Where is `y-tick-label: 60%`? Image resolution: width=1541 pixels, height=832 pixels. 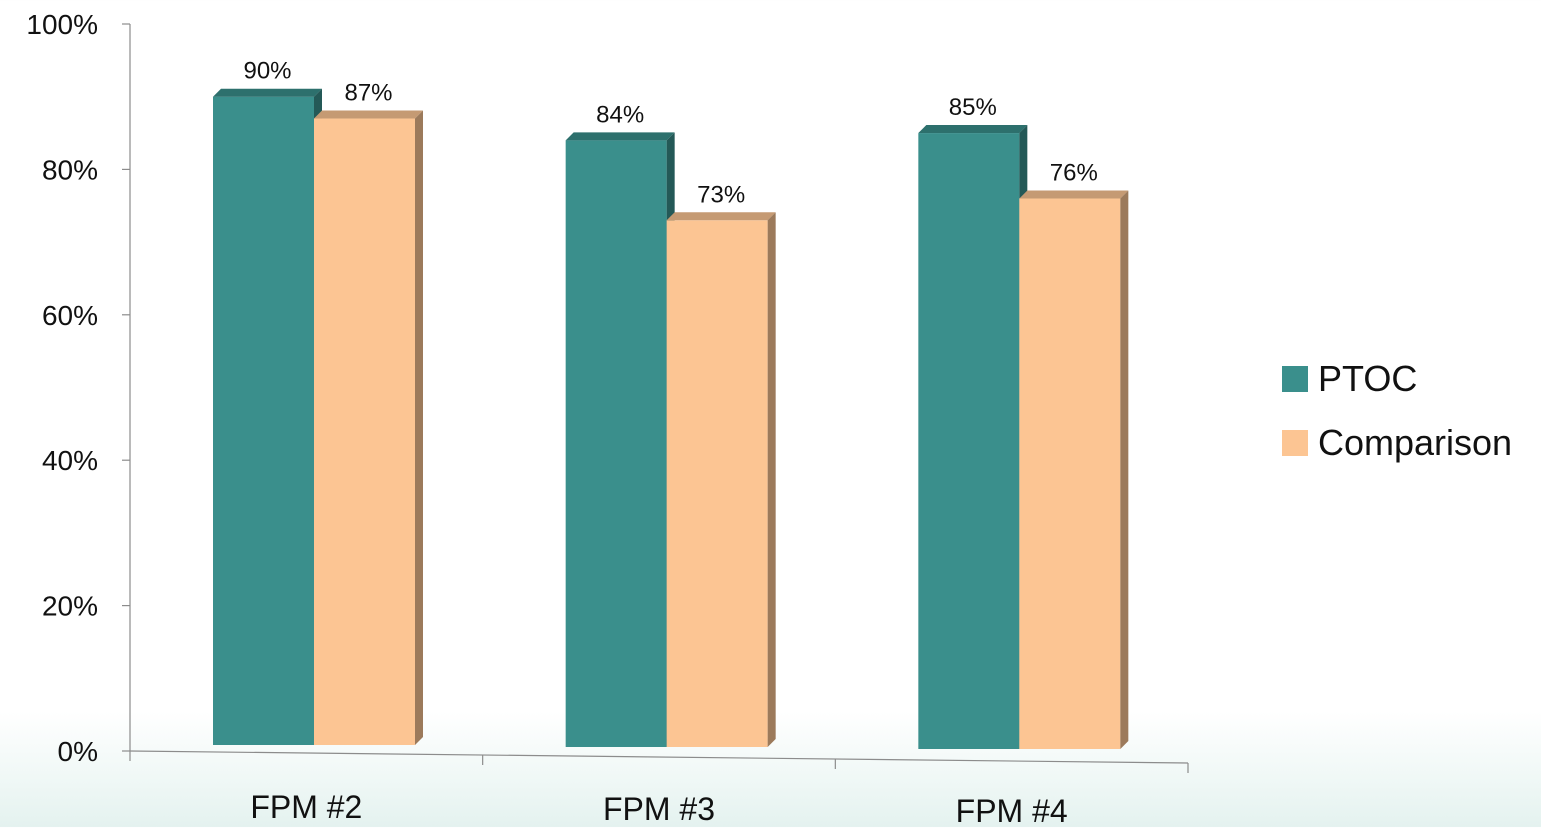
y-tick-label: 60% is located at coordinates (70, 315).